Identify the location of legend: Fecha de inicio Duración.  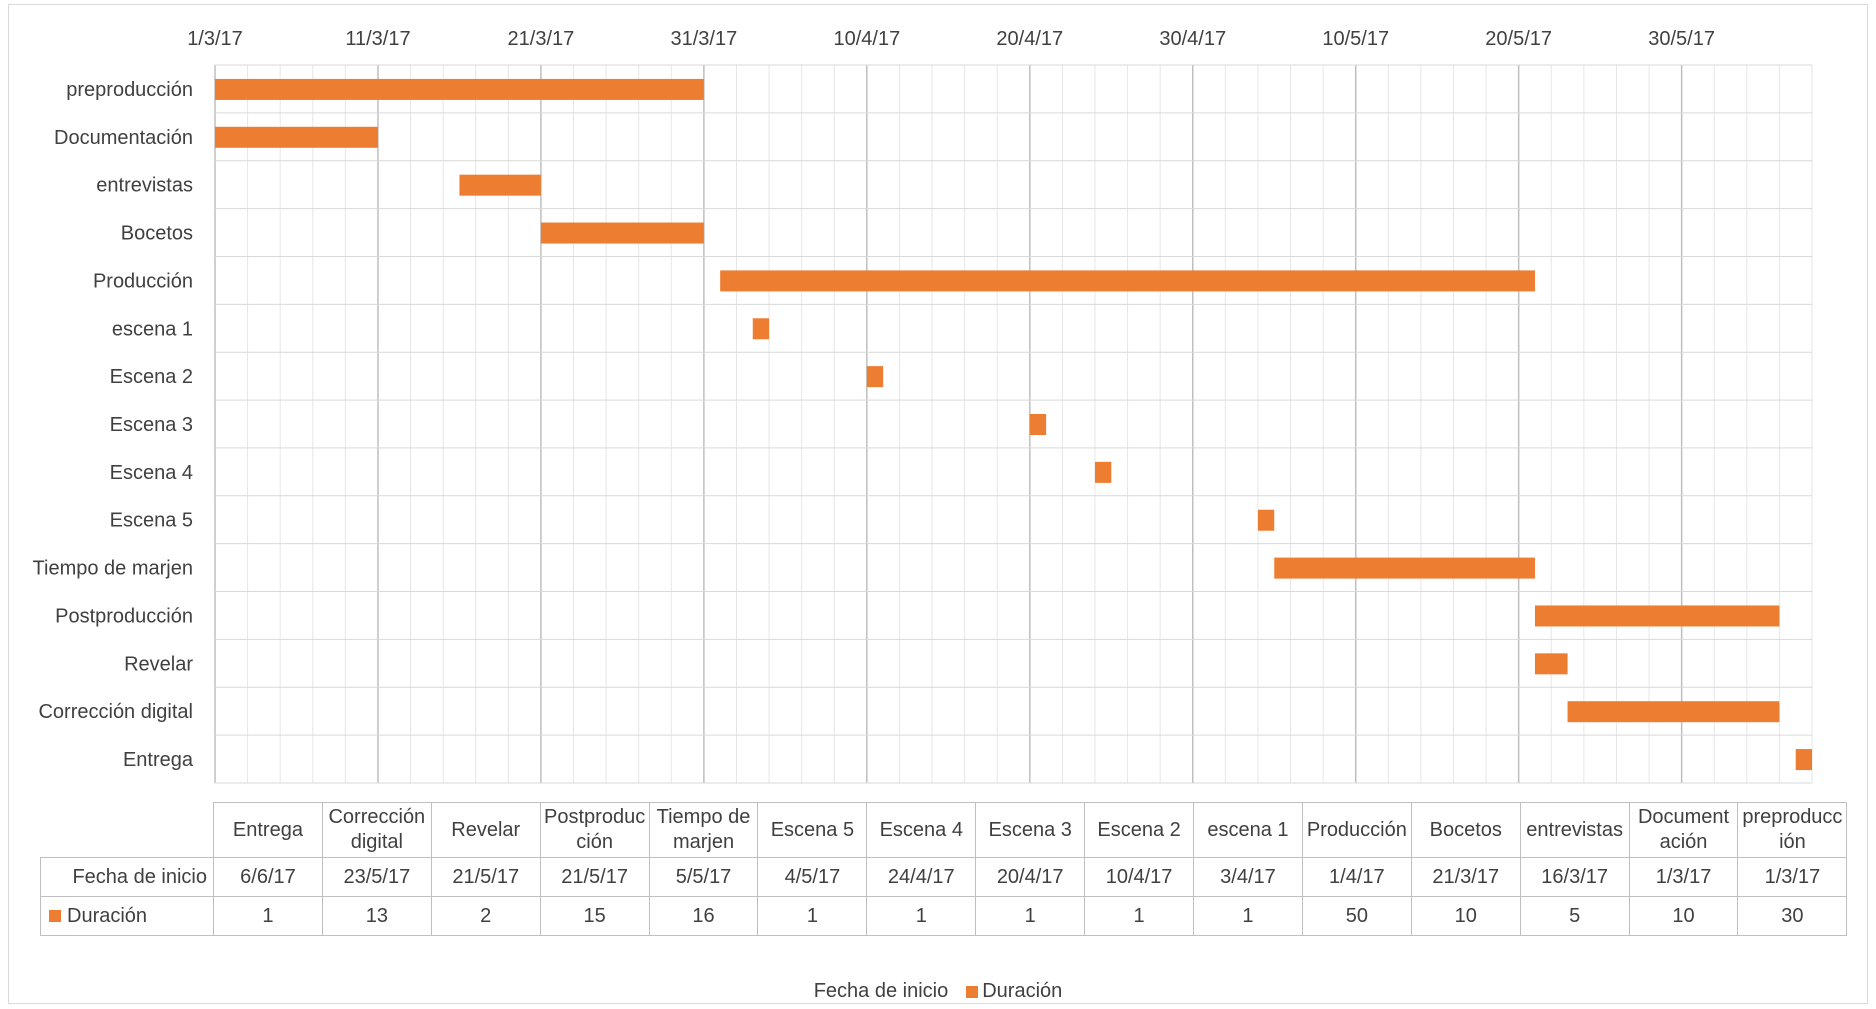
(938, 991).